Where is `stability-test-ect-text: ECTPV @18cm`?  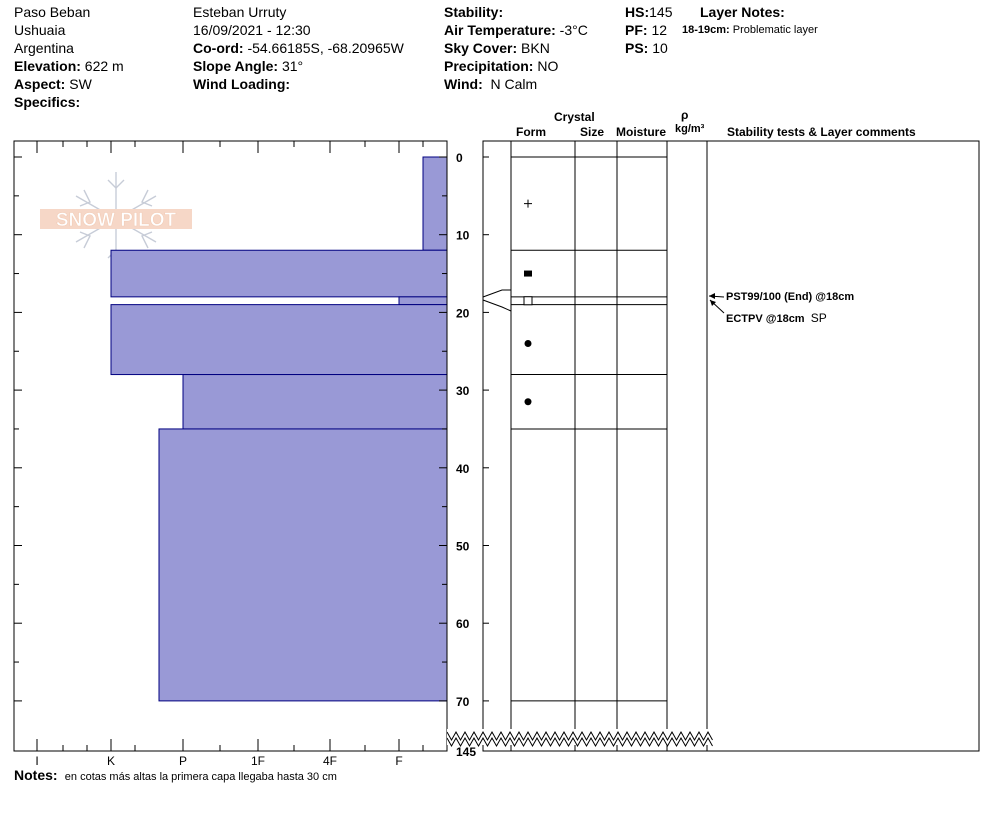 stability-test-ect-text: ECTPV @18cm is located at coordinates (765, 319).